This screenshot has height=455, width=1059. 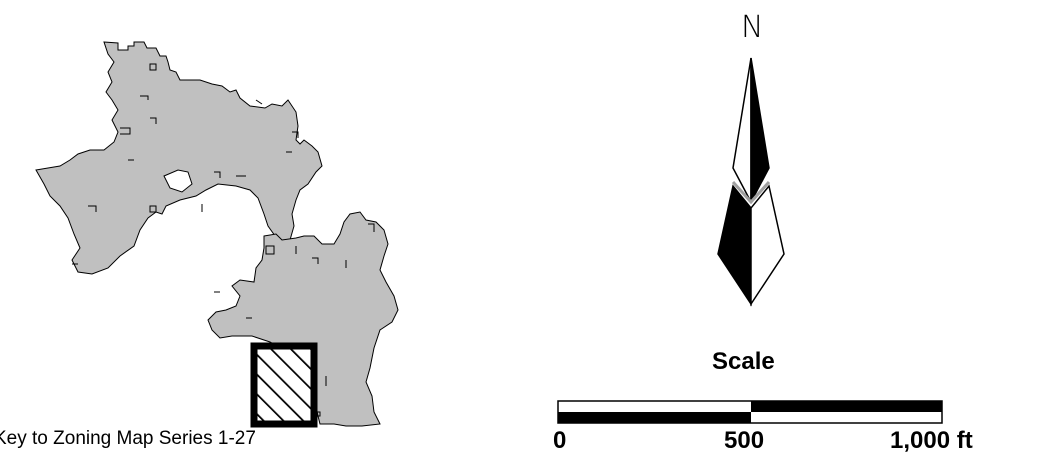 What do you see at coordinates (303, 319) in the screenshot?
I see `south-city-area` at bounding box center [303, 319].